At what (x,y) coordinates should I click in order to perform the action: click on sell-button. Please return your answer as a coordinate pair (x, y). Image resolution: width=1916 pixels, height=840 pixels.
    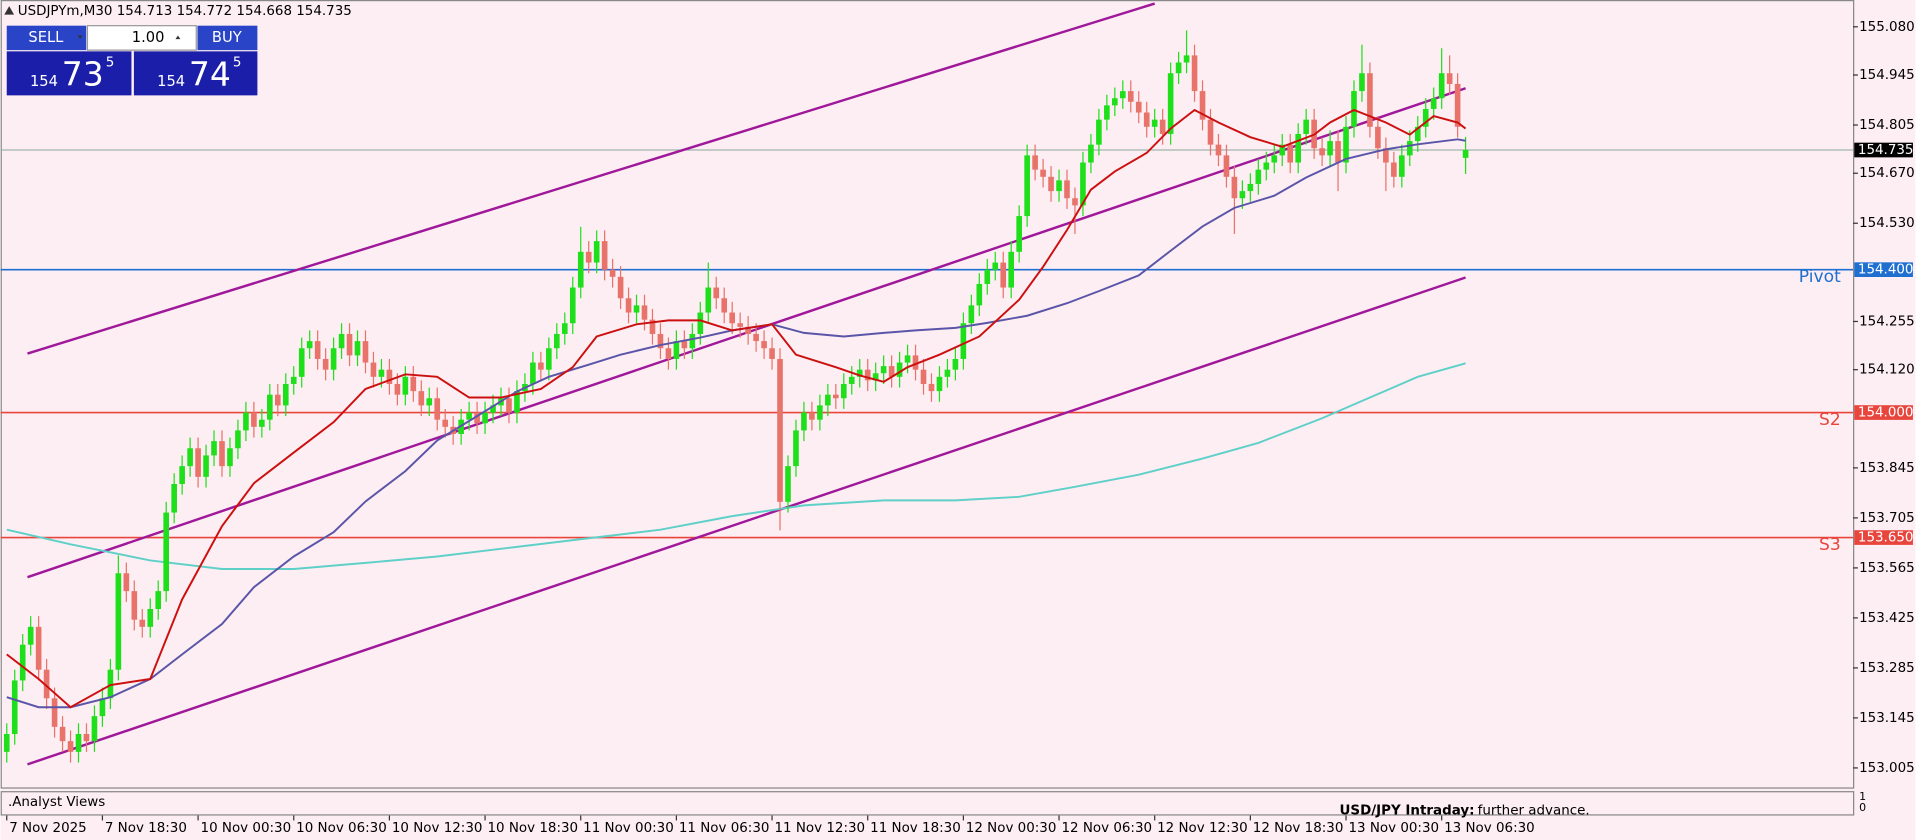
    Looking at the image, I should click on (46, 38).